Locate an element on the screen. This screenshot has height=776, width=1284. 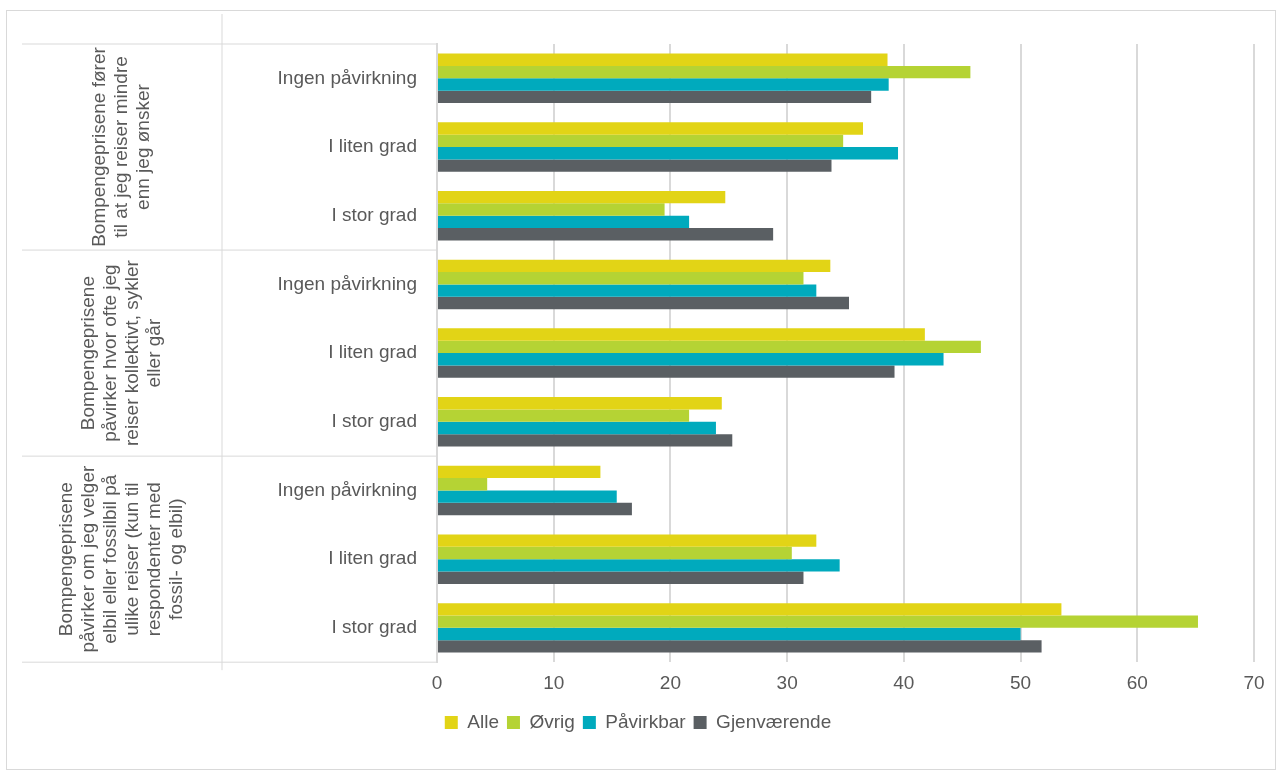
x-tick-label: 60 is located at coordinates (1137, 682).